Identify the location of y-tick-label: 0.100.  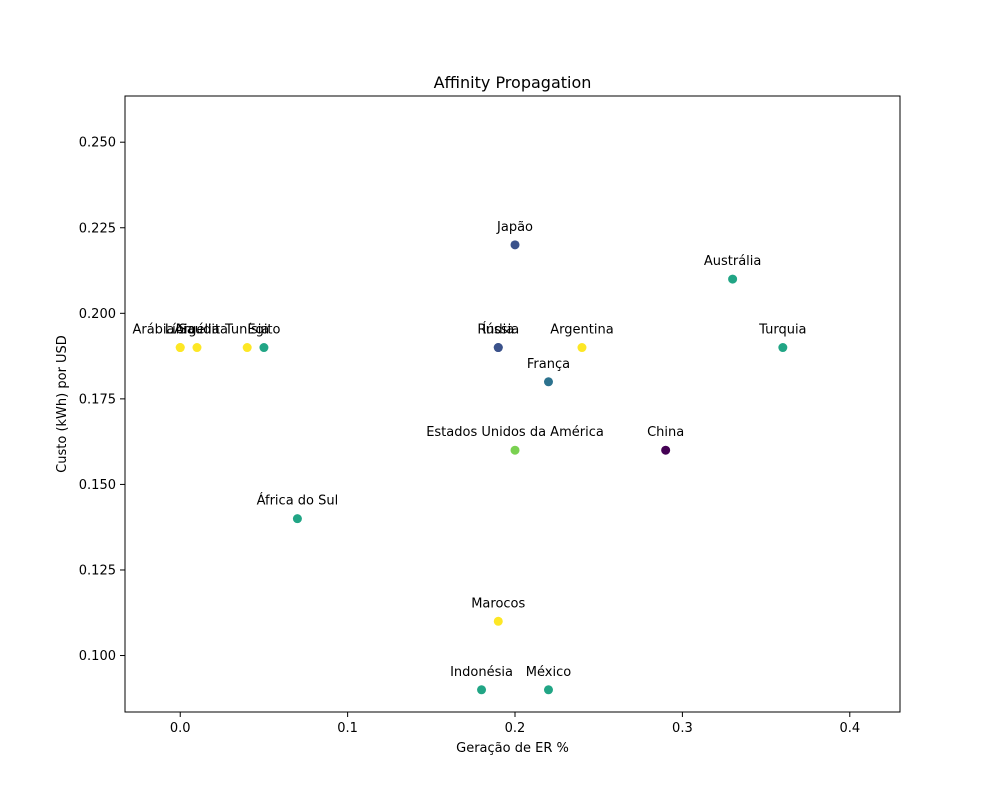
(97, 656).